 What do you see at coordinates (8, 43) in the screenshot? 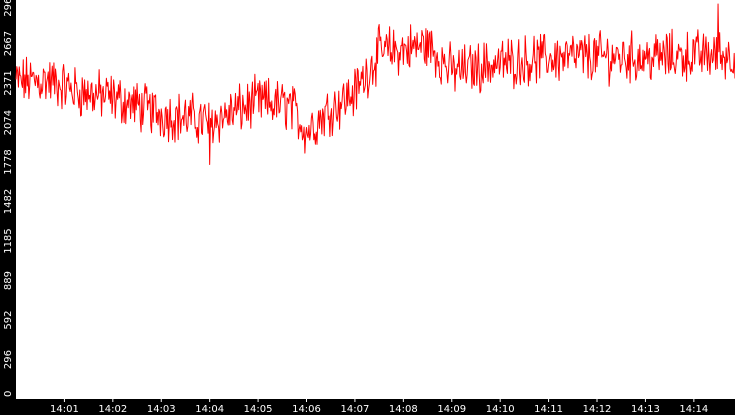
I see `y-tick-label: 2667` at bounding box center [8, 43].